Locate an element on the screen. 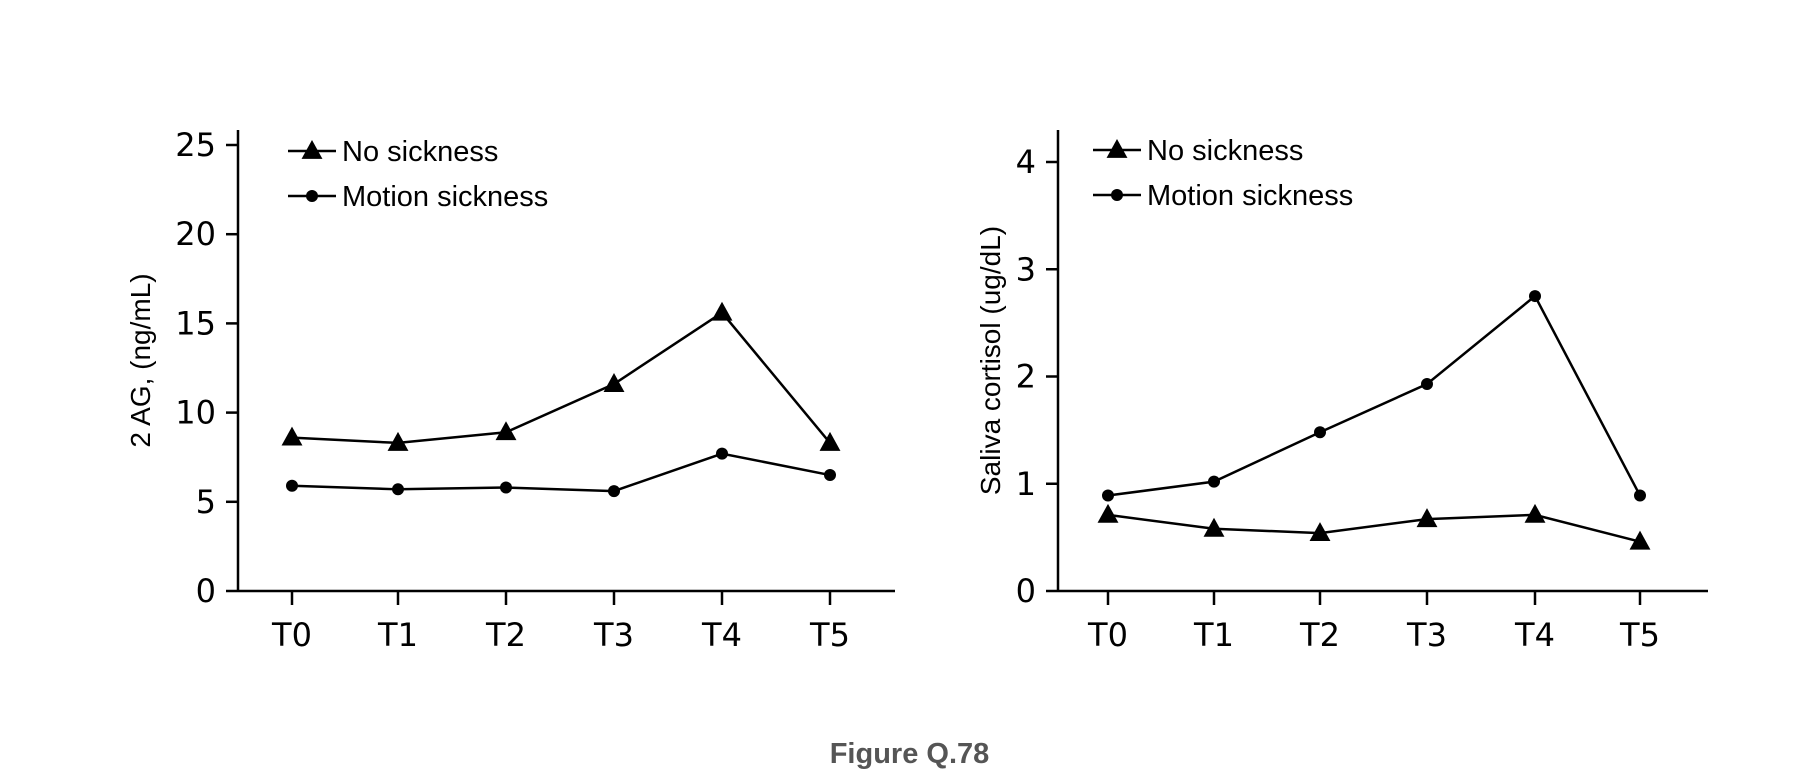  y-tick-label: 15 is located at coordinates (195, 323).